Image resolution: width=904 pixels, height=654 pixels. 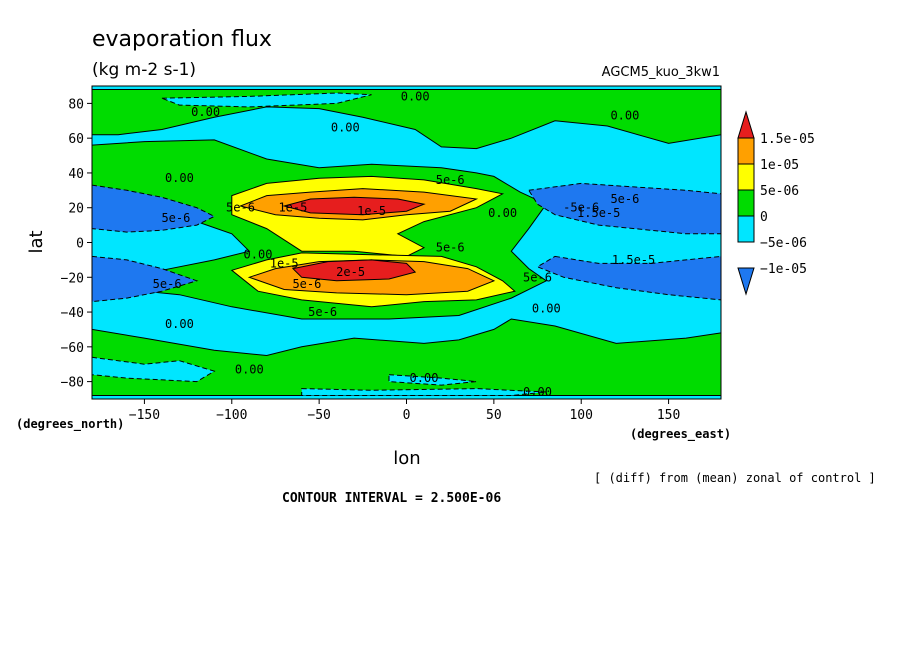 I want to click on x-tick-label: −150, so click(x=144, y=415).